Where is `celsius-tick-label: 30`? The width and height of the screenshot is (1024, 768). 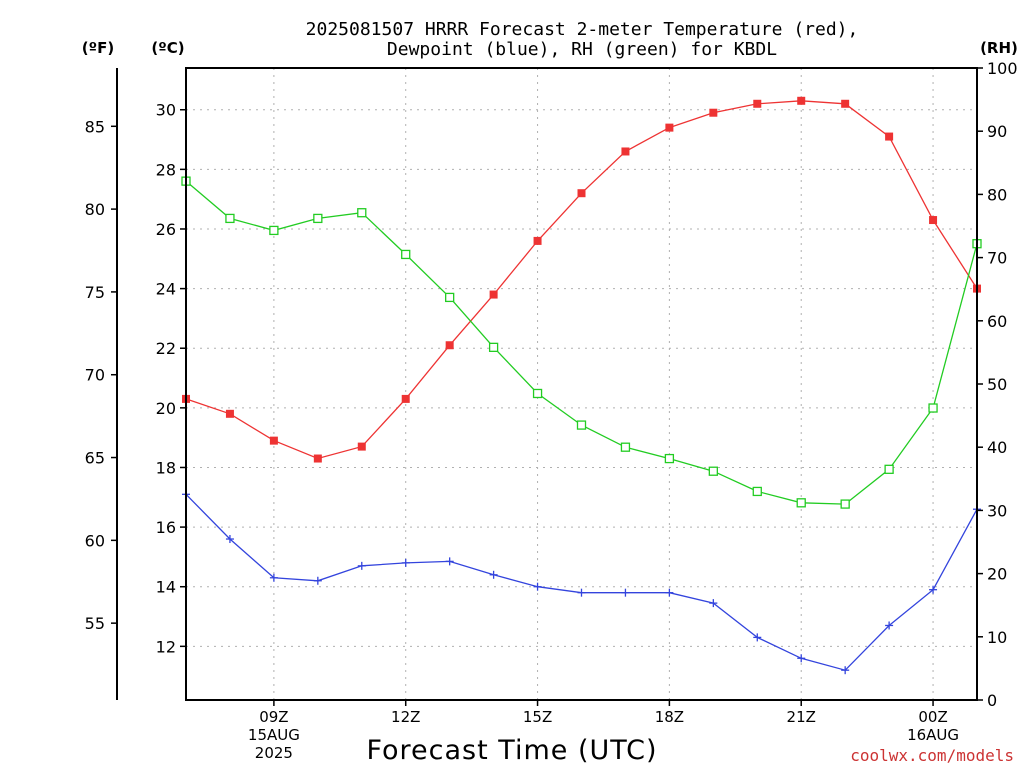 celsius-tick-label: 30 is located at coordinates (166, 110).